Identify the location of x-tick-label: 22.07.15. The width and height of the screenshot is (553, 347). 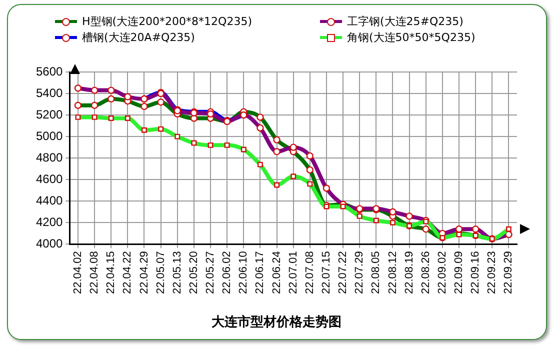
(326, 272).